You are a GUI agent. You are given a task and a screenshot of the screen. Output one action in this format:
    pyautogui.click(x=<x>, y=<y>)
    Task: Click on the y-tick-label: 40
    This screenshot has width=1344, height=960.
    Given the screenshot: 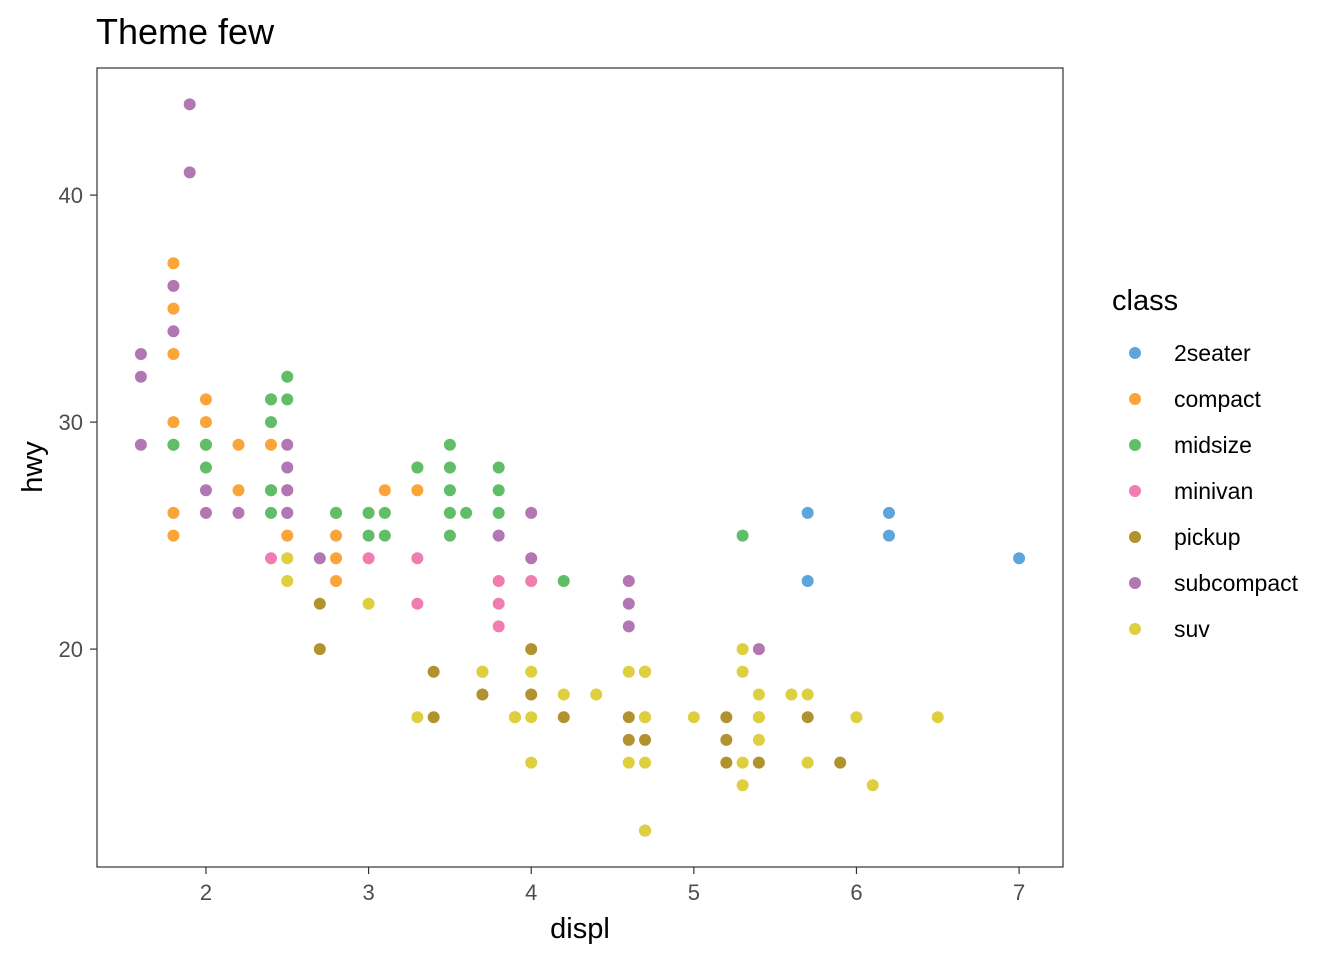 What is the action you would take?
    pyautogui.click(x=71, y=195)
    